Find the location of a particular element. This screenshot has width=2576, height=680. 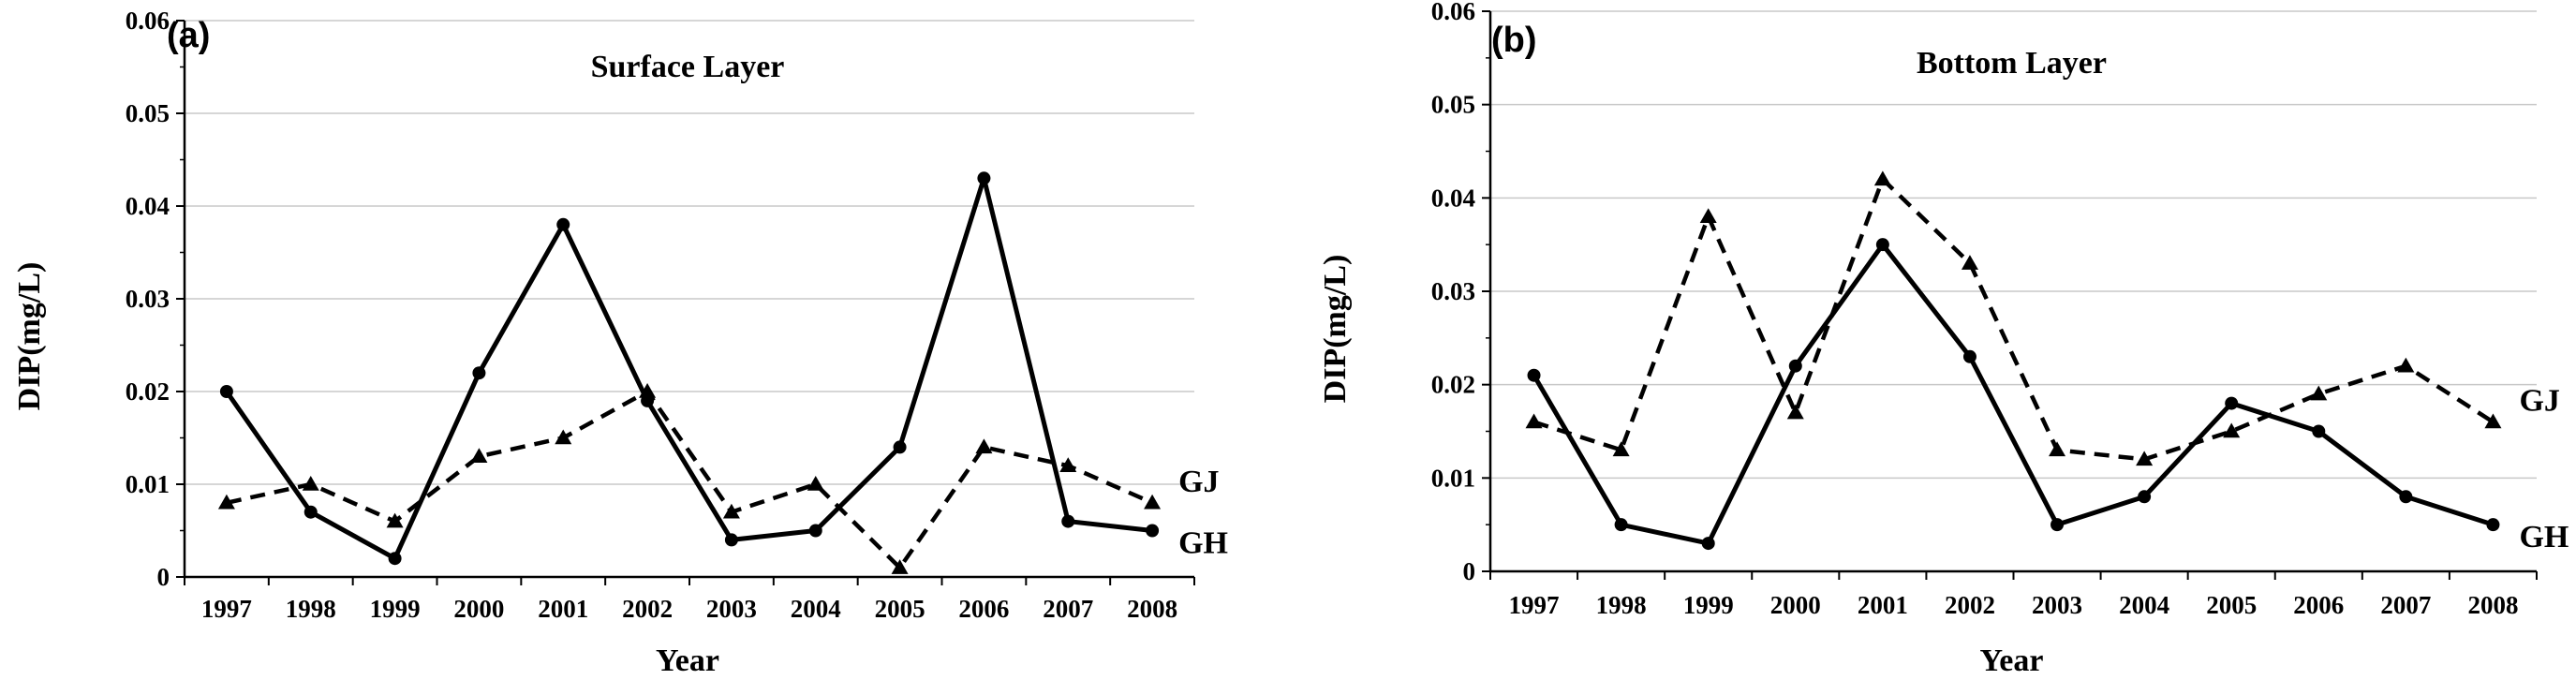

panel-title: Surface Layer is located at coordinates (688, 67).